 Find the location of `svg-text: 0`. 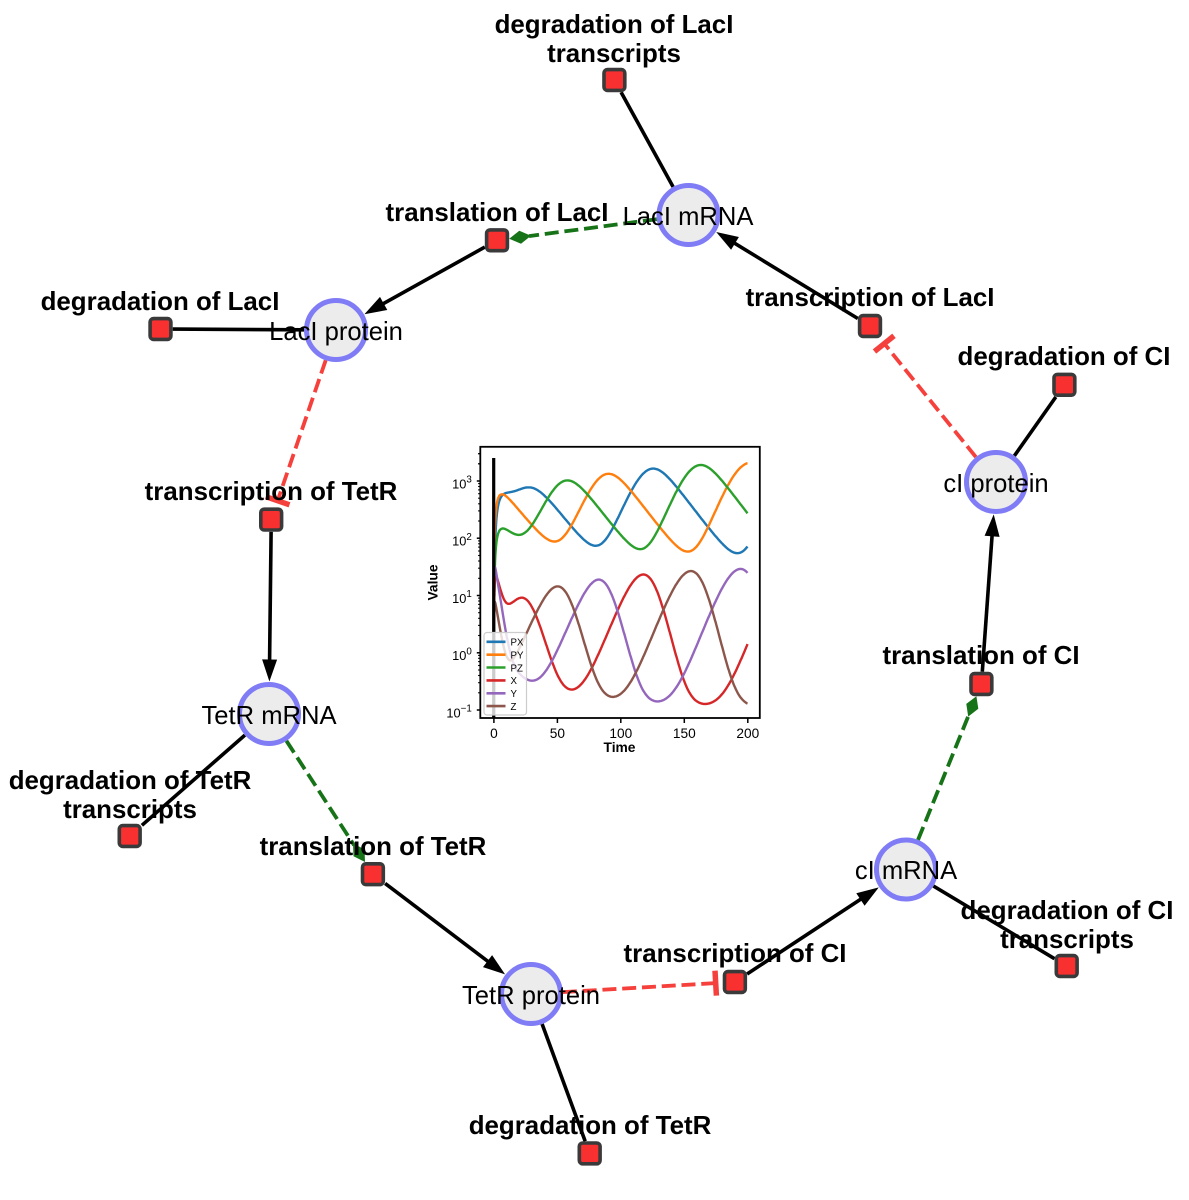

svg-text: 0 is located at coordinates (494, 733).